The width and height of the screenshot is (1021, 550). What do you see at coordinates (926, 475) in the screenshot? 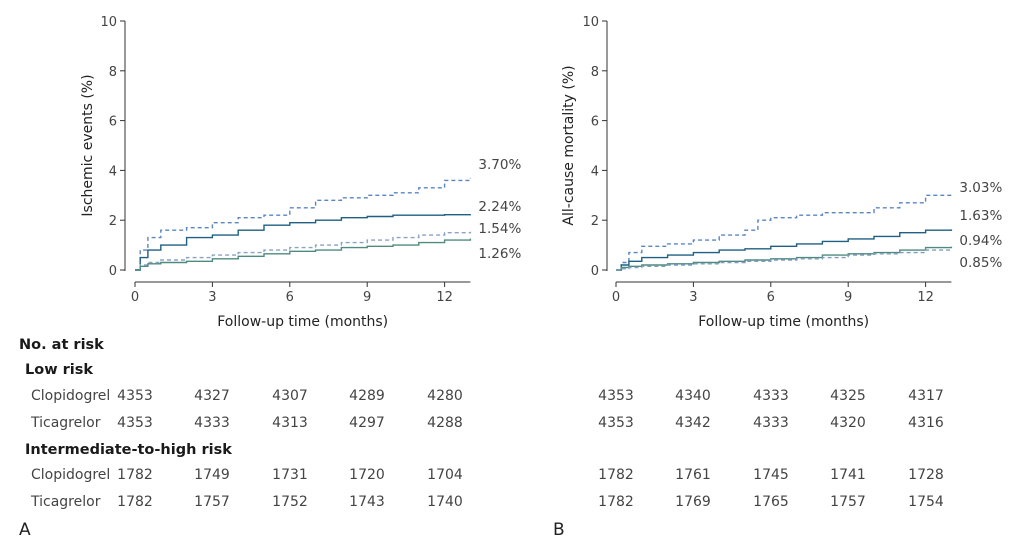
I see `risk-cell: 1728` at bounding box center [926, 475].